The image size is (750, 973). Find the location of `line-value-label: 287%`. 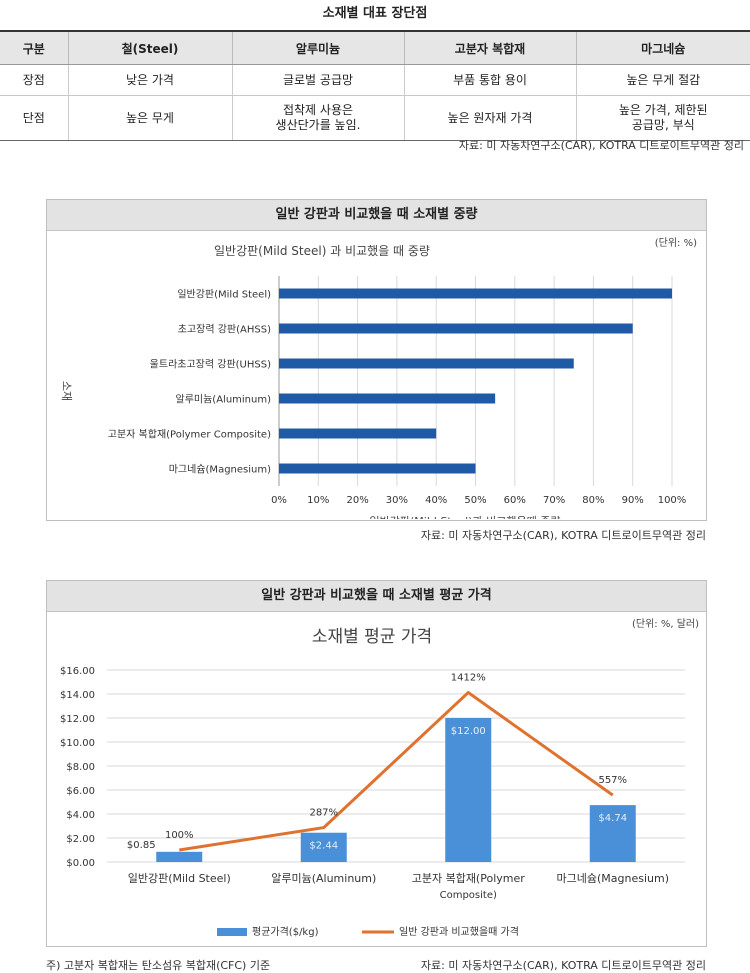

line-value-label: 287% is located at coordinates (323, 813).